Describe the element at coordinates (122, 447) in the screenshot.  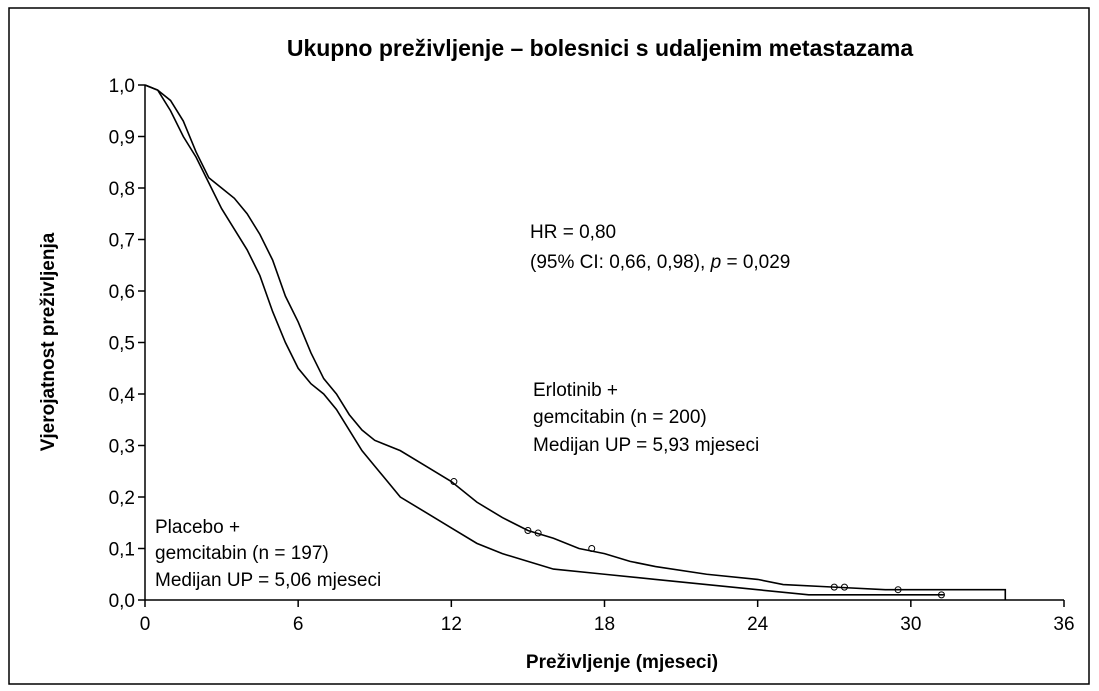
I see `y-tick-label: 0,3` at that location.